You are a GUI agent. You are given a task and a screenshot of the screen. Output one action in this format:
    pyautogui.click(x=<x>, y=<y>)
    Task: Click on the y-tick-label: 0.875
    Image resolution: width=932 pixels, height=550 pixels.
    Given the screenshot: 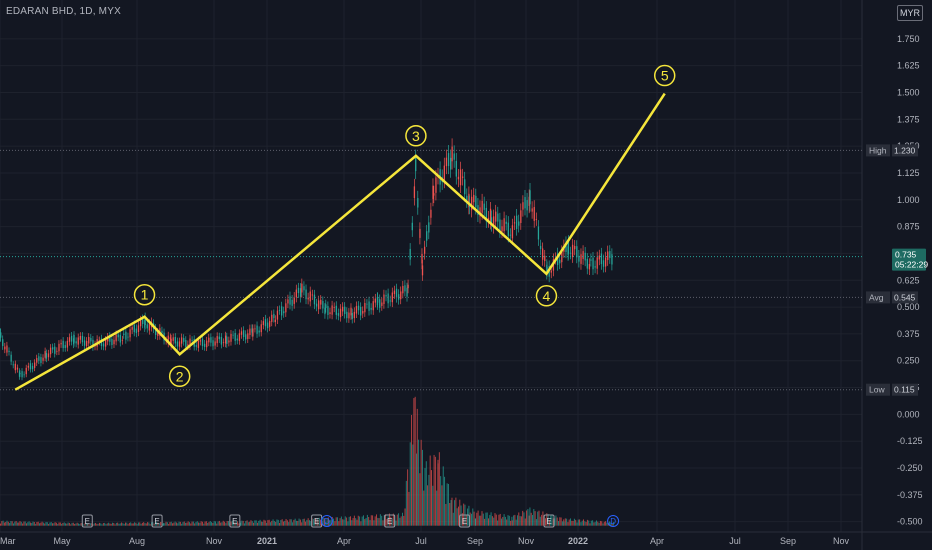 What is the action you would take?
    pyautogui.click(x=908, y=227)
    